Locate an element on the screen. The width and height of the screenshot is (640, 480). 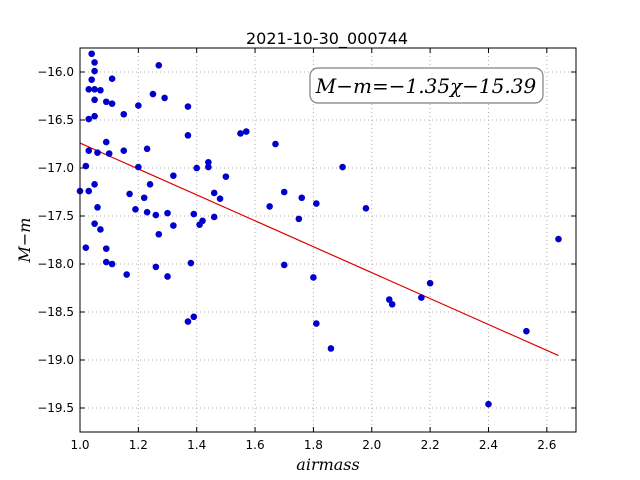
fit-equation: M−m=−1.35χ−15.39 is located at coordinates (426, 86).